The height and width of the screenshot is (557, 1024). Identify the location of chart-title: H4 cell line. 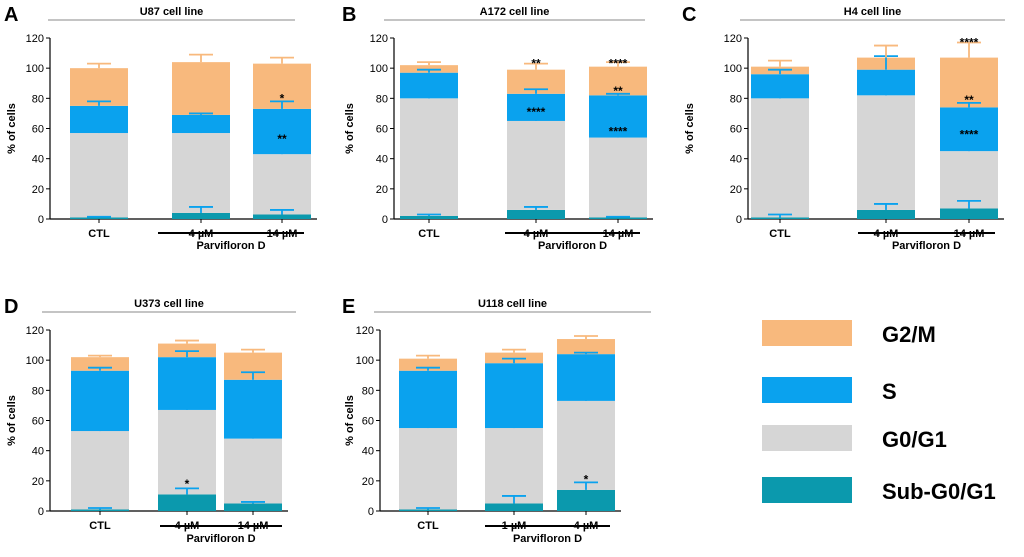
(872, 12).